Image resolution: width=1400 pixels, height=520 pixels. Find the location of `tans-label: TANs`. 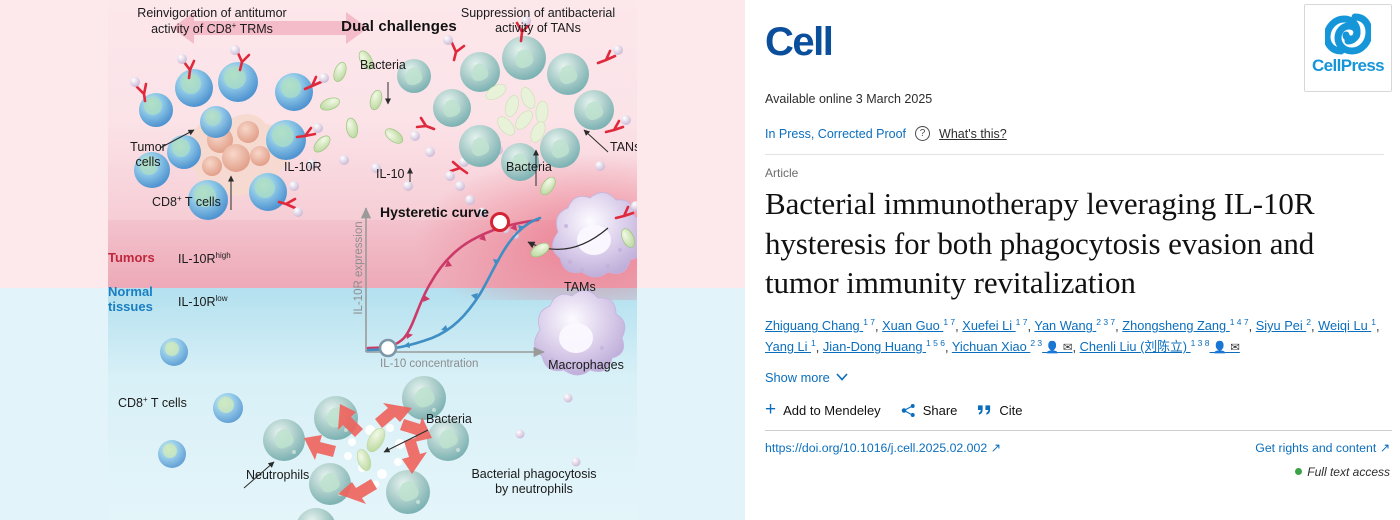

tans-label: TANs is located at coordinates (623, 147).